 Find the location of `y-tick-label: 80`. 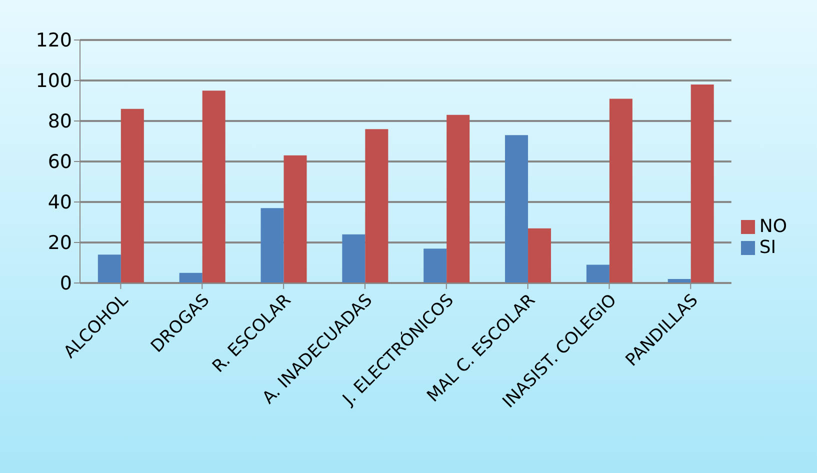

y-tick-label: 80 is located at coordinates (60, 121).